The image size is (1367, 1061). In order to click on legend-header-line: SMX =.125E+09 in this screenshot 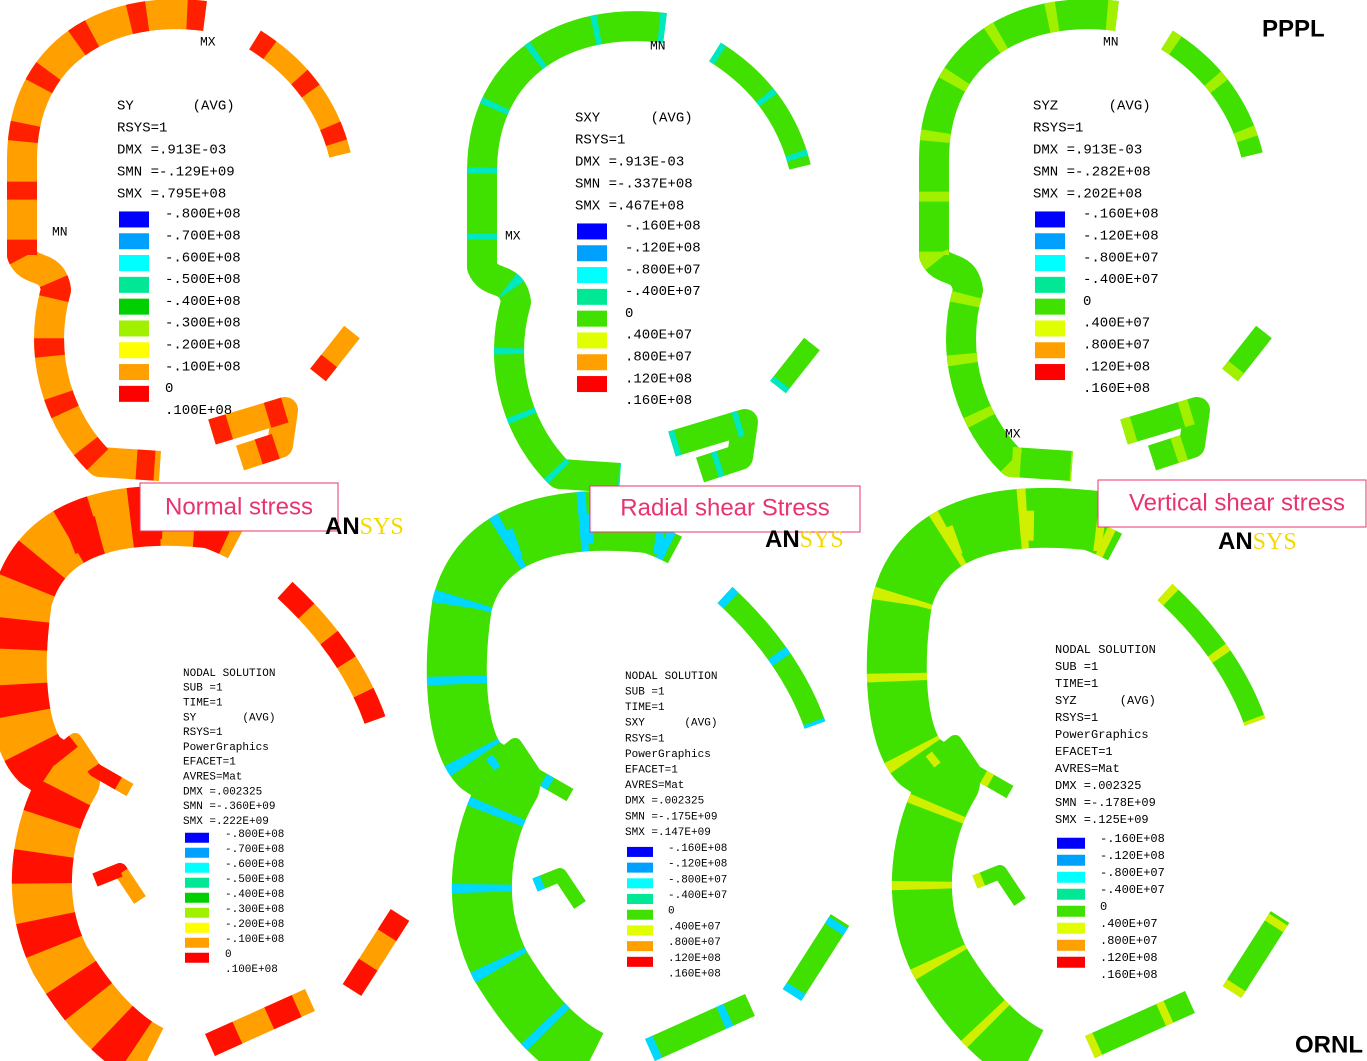, I will do `click(1102, 820)`.